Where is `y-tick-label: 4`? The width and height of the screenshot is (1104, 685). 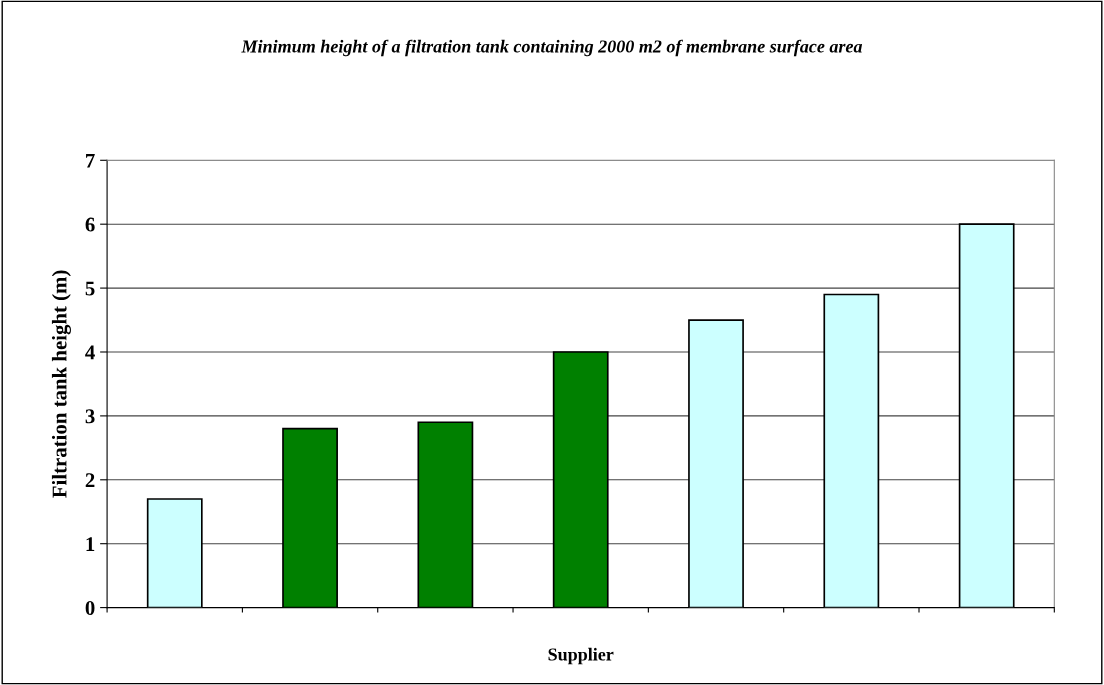 y-tick-label: 4 is located at coordinates (90, 352).